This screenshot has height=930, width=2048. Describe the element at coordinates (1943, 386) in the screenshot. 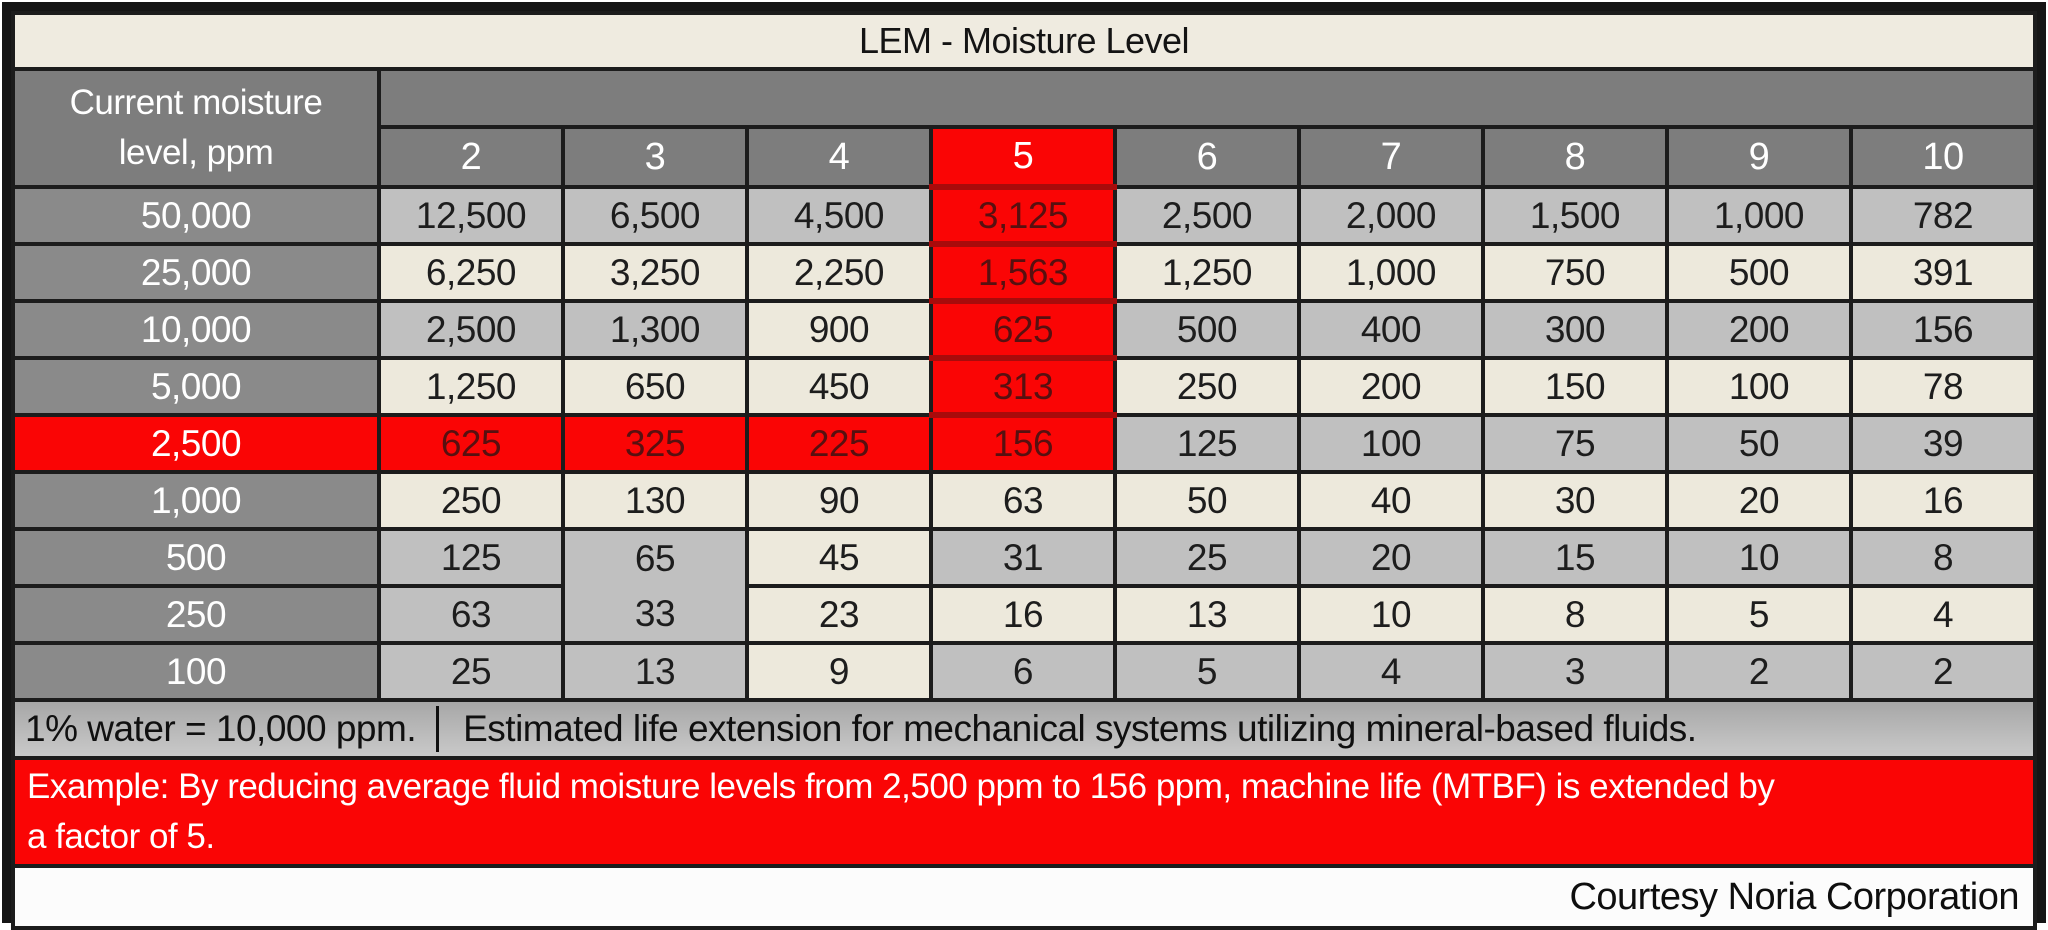

I see `life-extension-cell: 78` at that location.